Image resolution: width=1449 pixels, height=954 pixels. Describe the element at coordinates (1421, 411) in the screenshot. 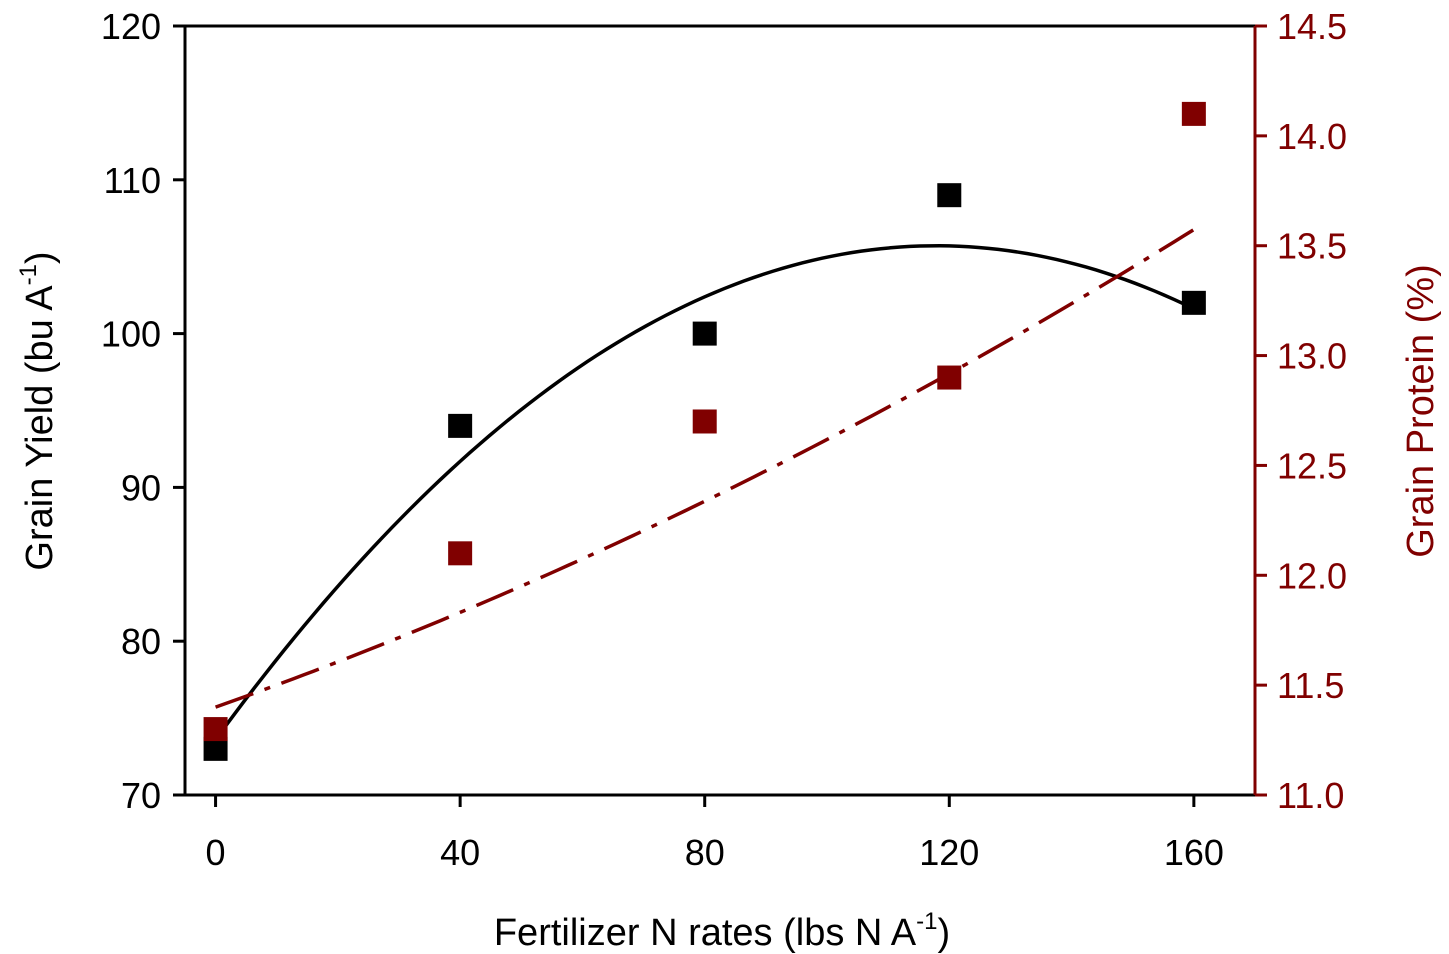

I see `y-axis-right-title: Grain Protein (%)` at that location.